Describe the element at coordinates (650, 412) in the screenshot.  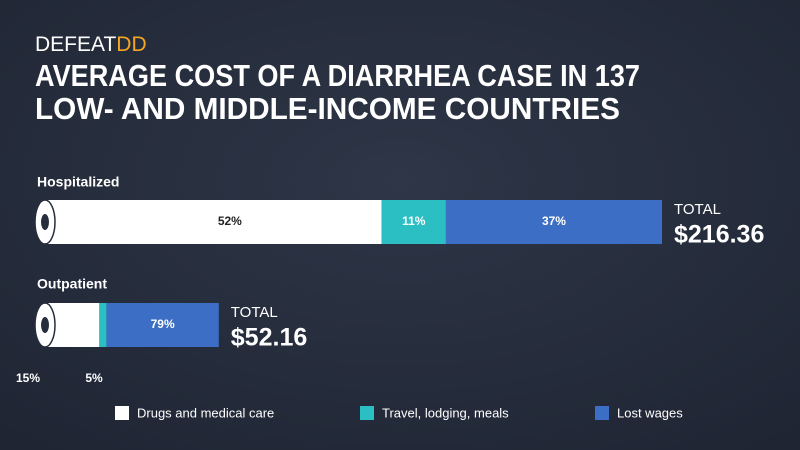
I see `legend-label: Lost wages` at that location.